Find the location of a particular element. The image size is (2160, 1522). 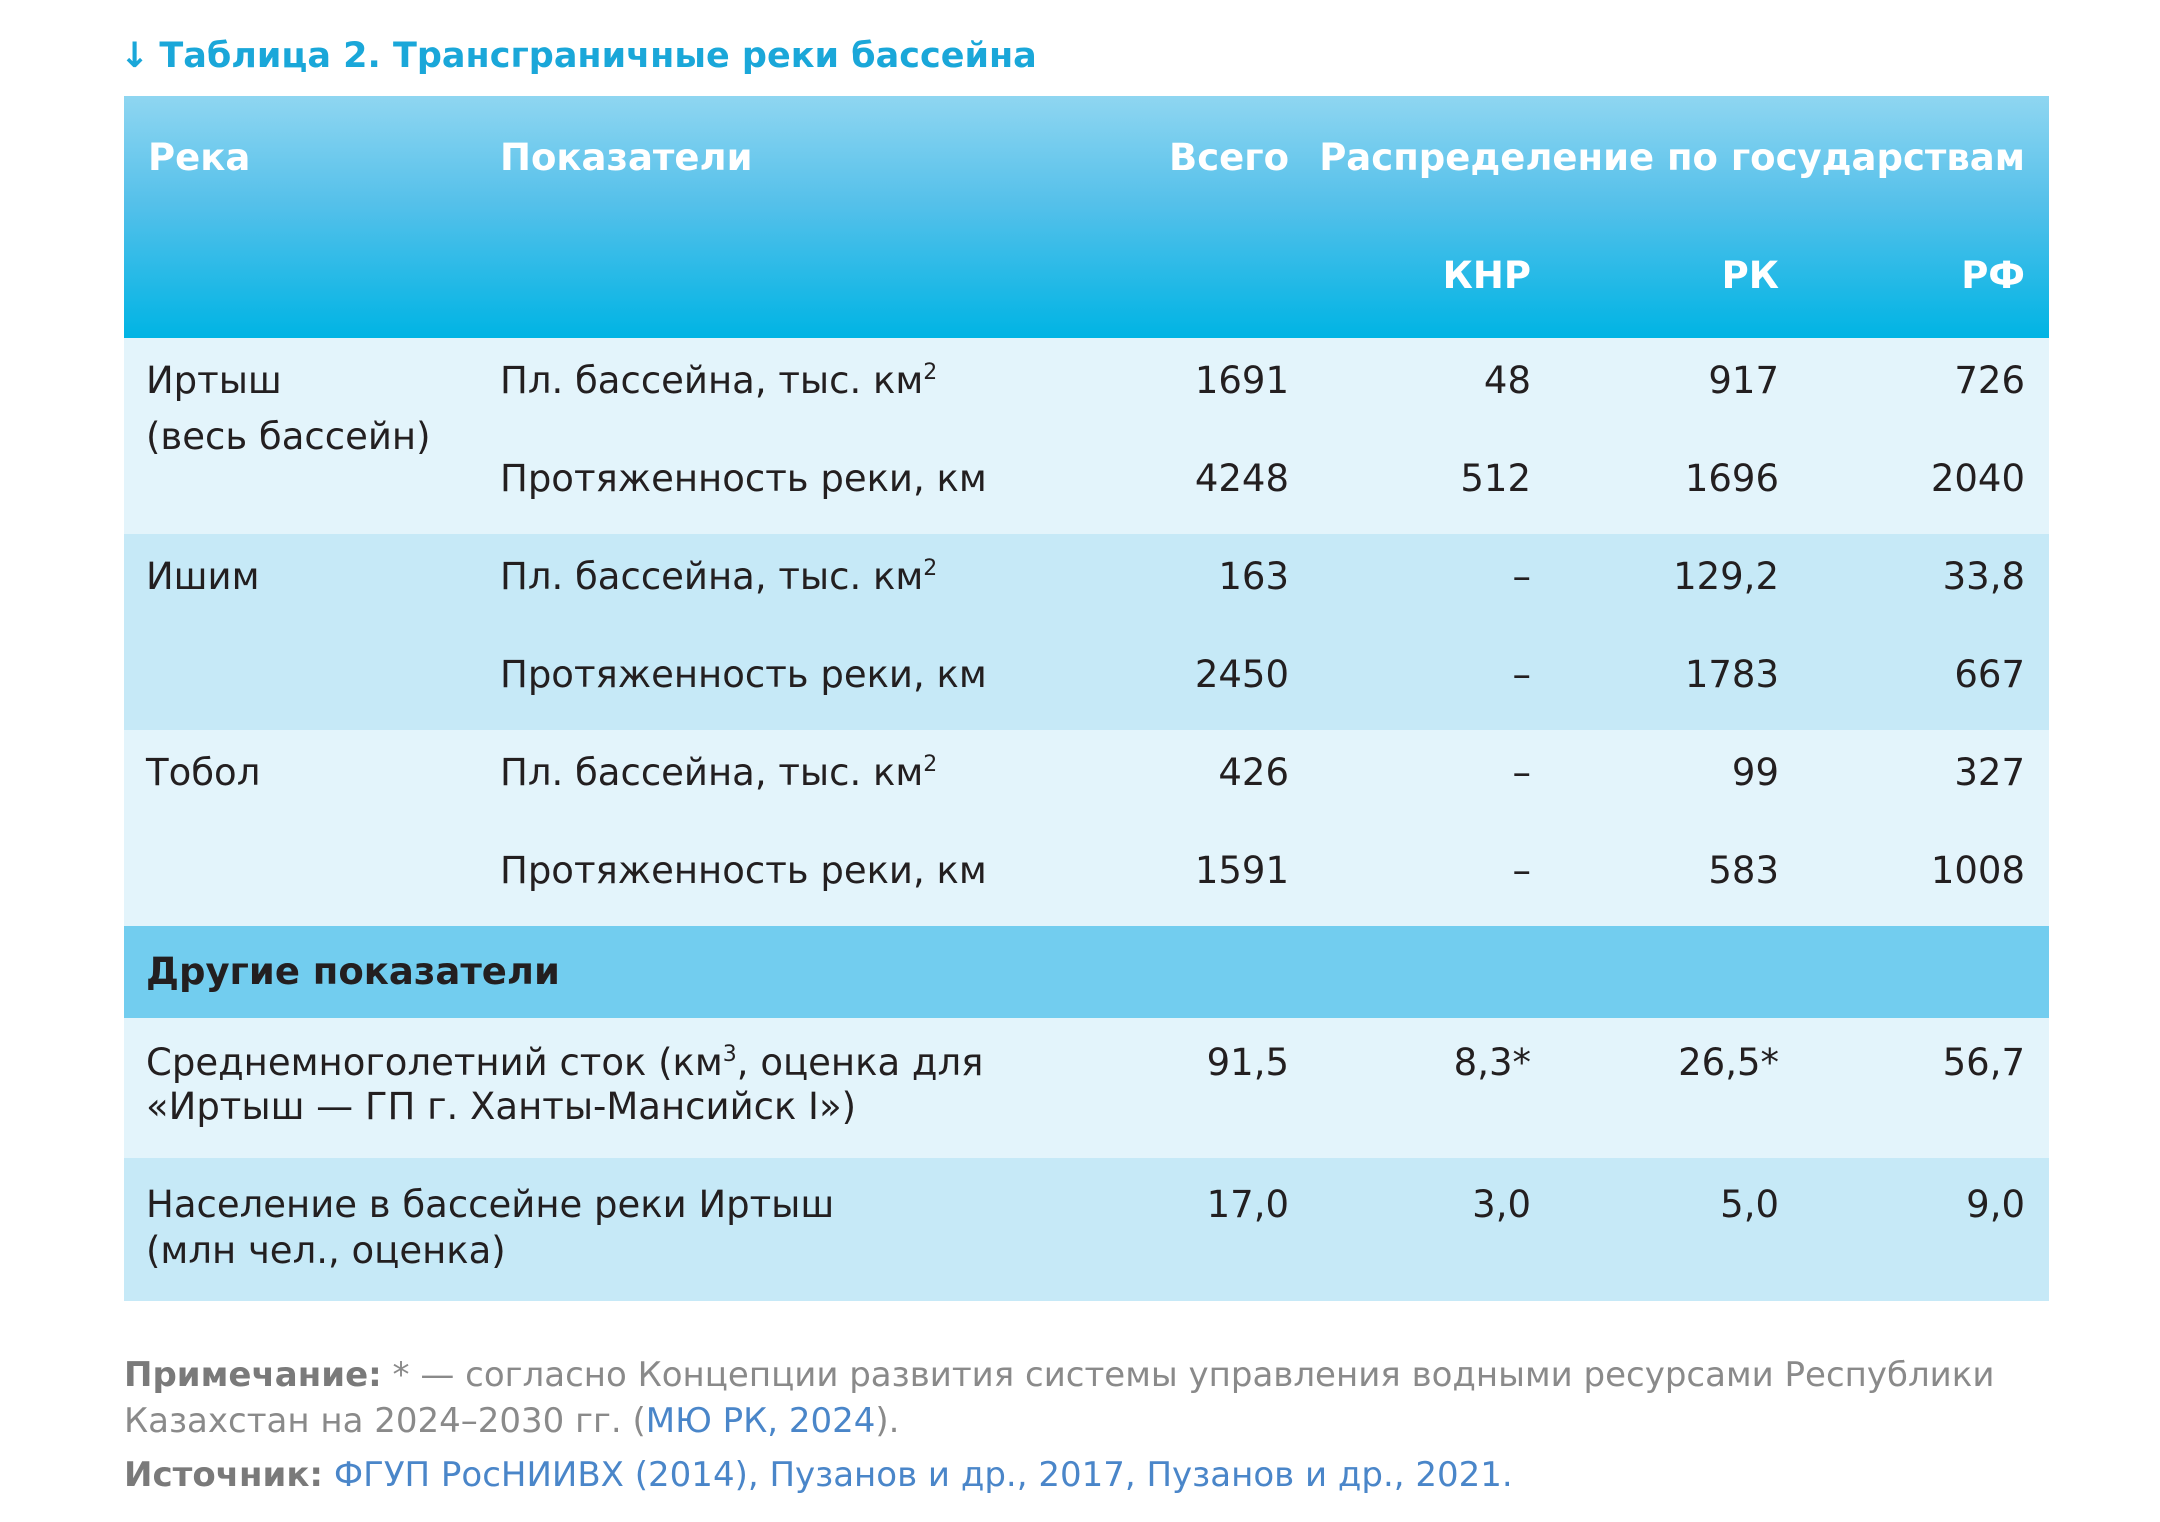

section-other-indicators: Другие показатели is located at coordinates (1086, 972).